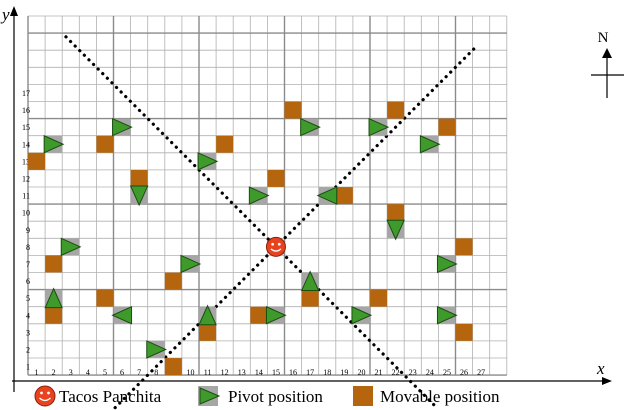 Image resolution: width=633 pixels, height=410 pixels. Describe the element at coordinates (28, 315) in the screenshot. I see `y-tick-label: 4` at that location.